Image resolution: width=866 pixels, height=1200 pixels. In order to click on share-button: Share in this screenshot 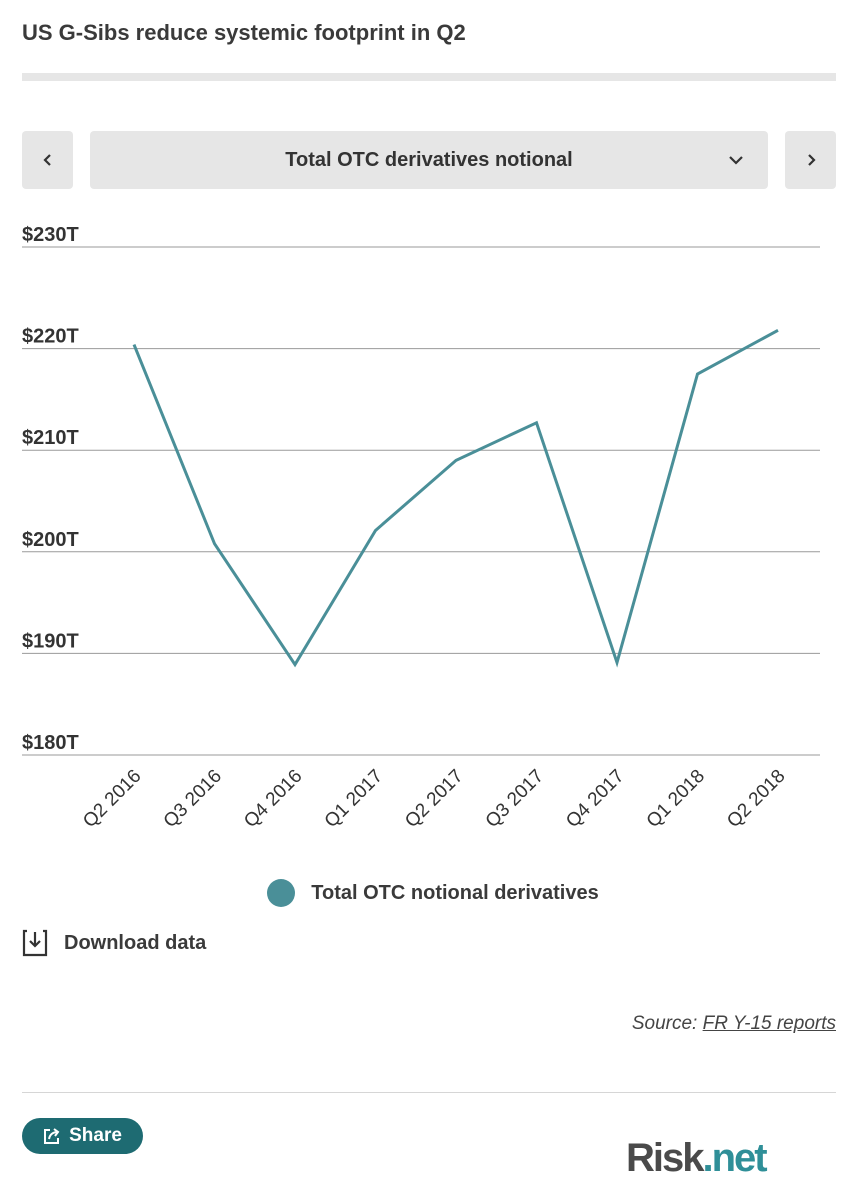, I will do `click(82, 1136)`.